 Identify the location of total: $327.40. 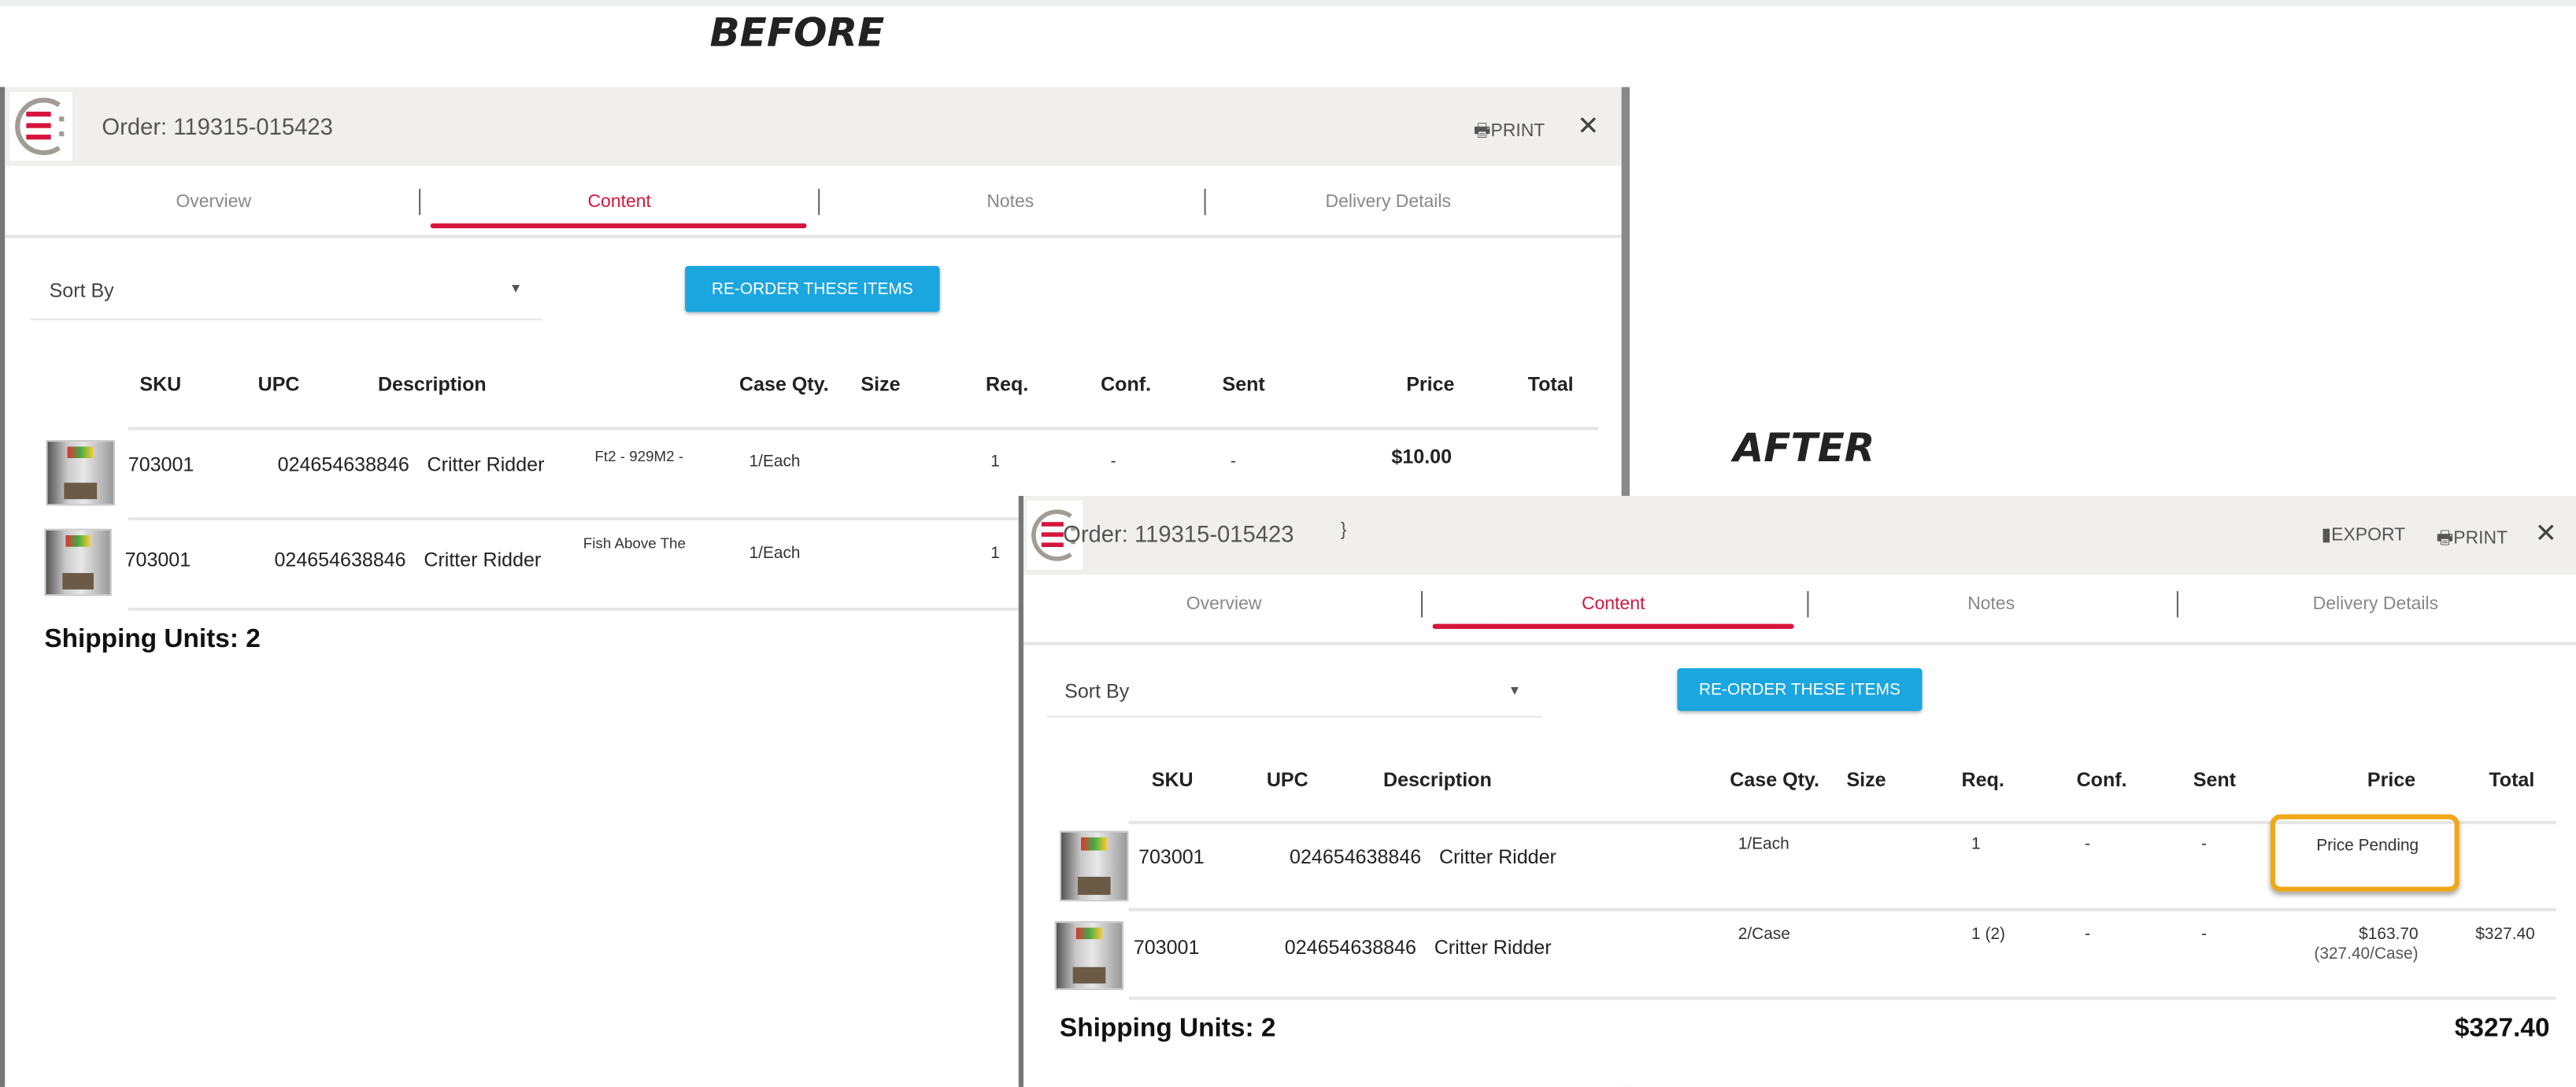
(2505, 935).